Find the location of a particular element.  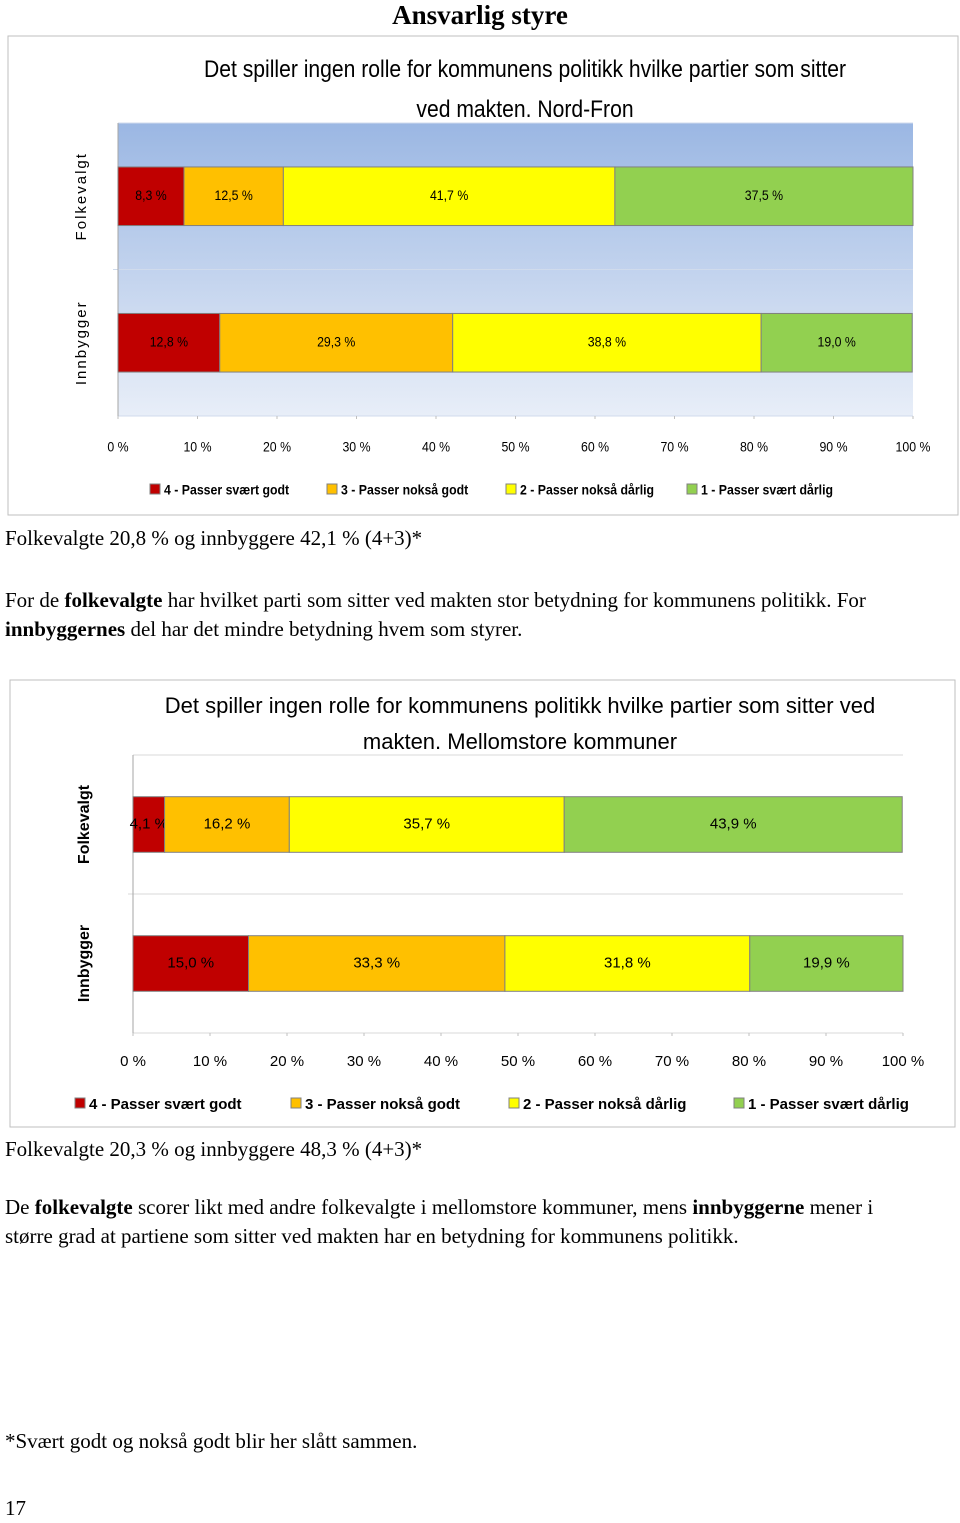

page-title: Ansvarlig styre is located at coordinates (480, 15).